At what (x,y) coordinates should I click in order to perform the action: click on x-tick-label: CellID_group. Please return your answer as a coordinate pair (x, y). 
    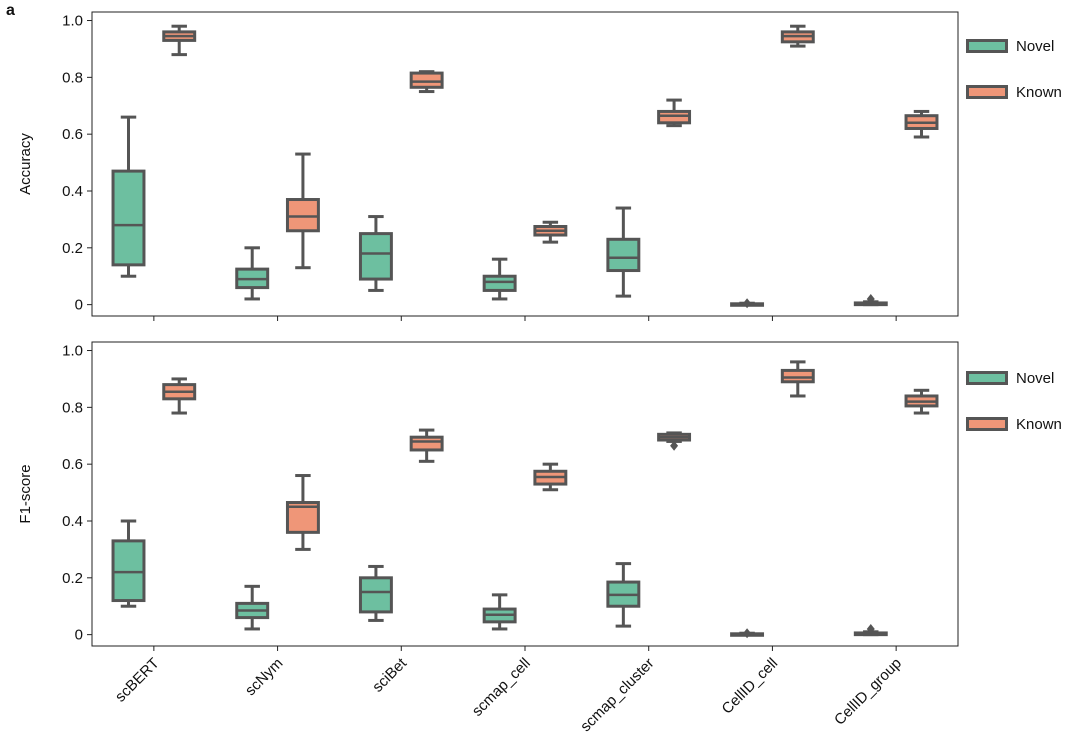
    Looking at the image, I should click on (868, 692).